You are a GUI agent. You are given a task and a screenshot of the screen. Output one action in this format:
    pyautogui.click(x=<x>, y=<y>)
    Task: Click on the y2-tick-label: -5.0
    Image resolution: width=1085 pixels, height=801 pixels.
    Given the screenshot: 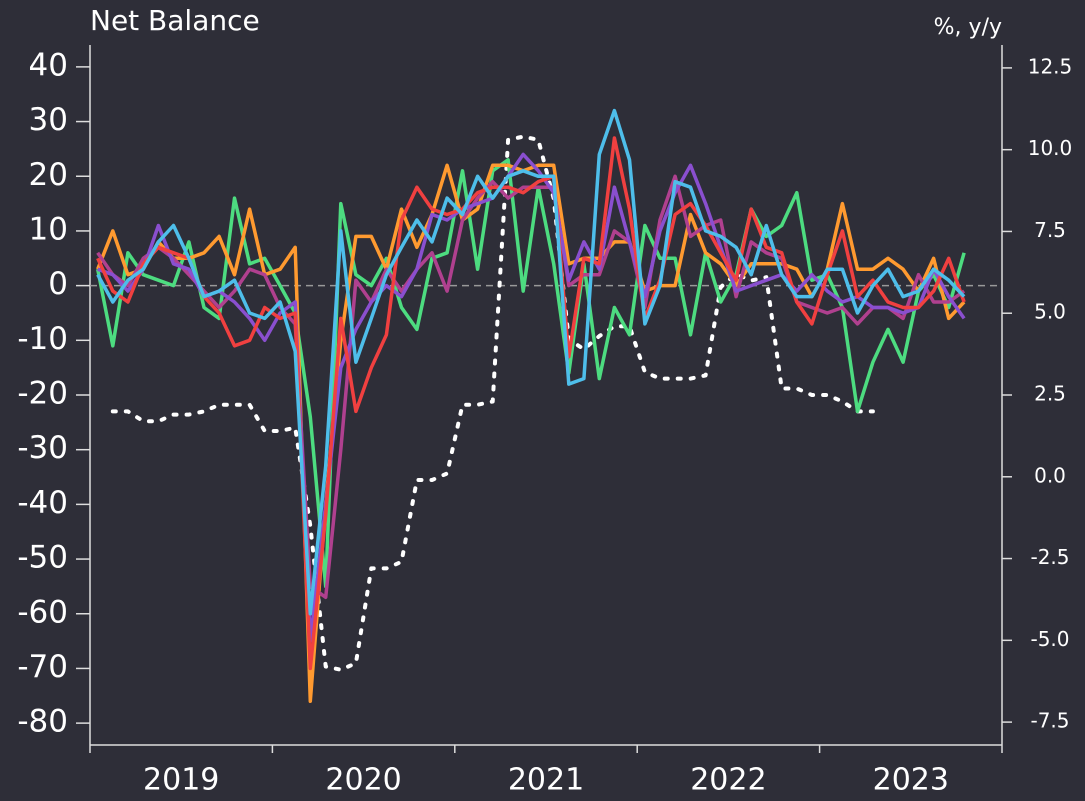 What is the action you would take?
    pyautogui.click(x=1049, y=639)
    